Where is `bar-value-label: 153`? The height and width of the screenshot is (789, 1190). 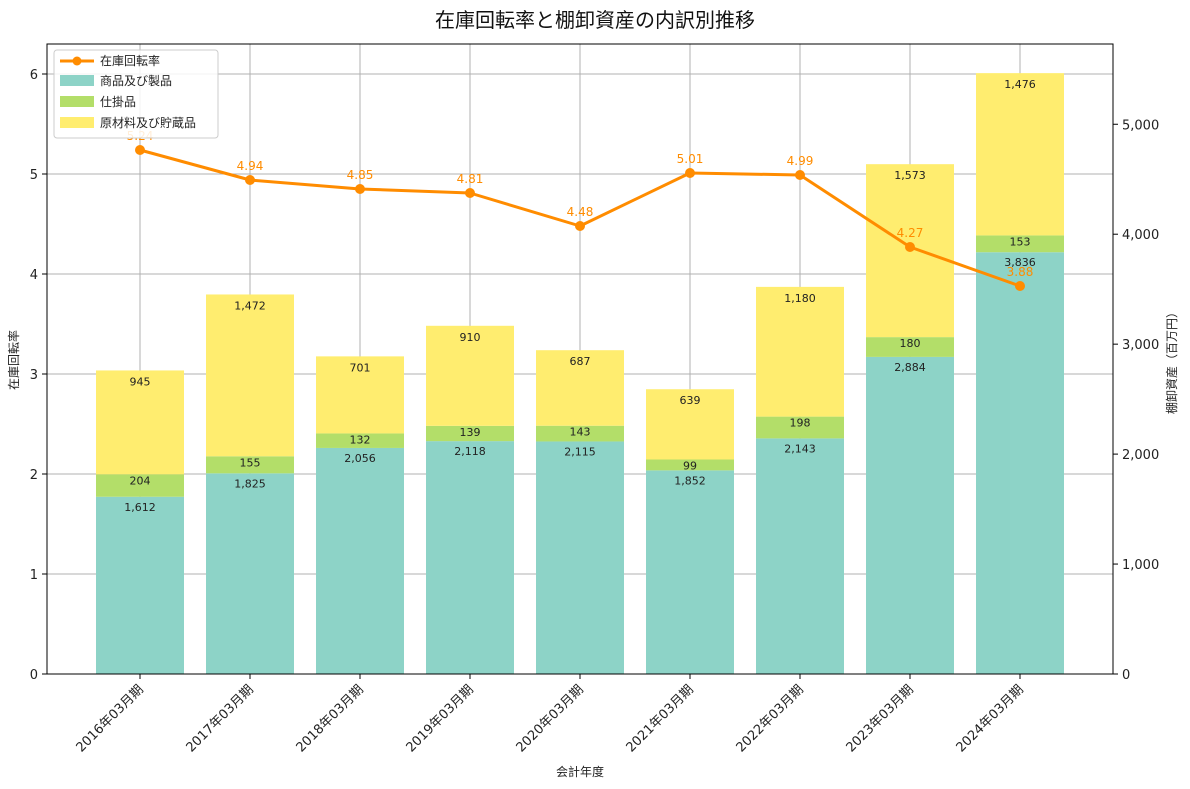 bar-value-label: 153 is located at coordinates (1020, 241).